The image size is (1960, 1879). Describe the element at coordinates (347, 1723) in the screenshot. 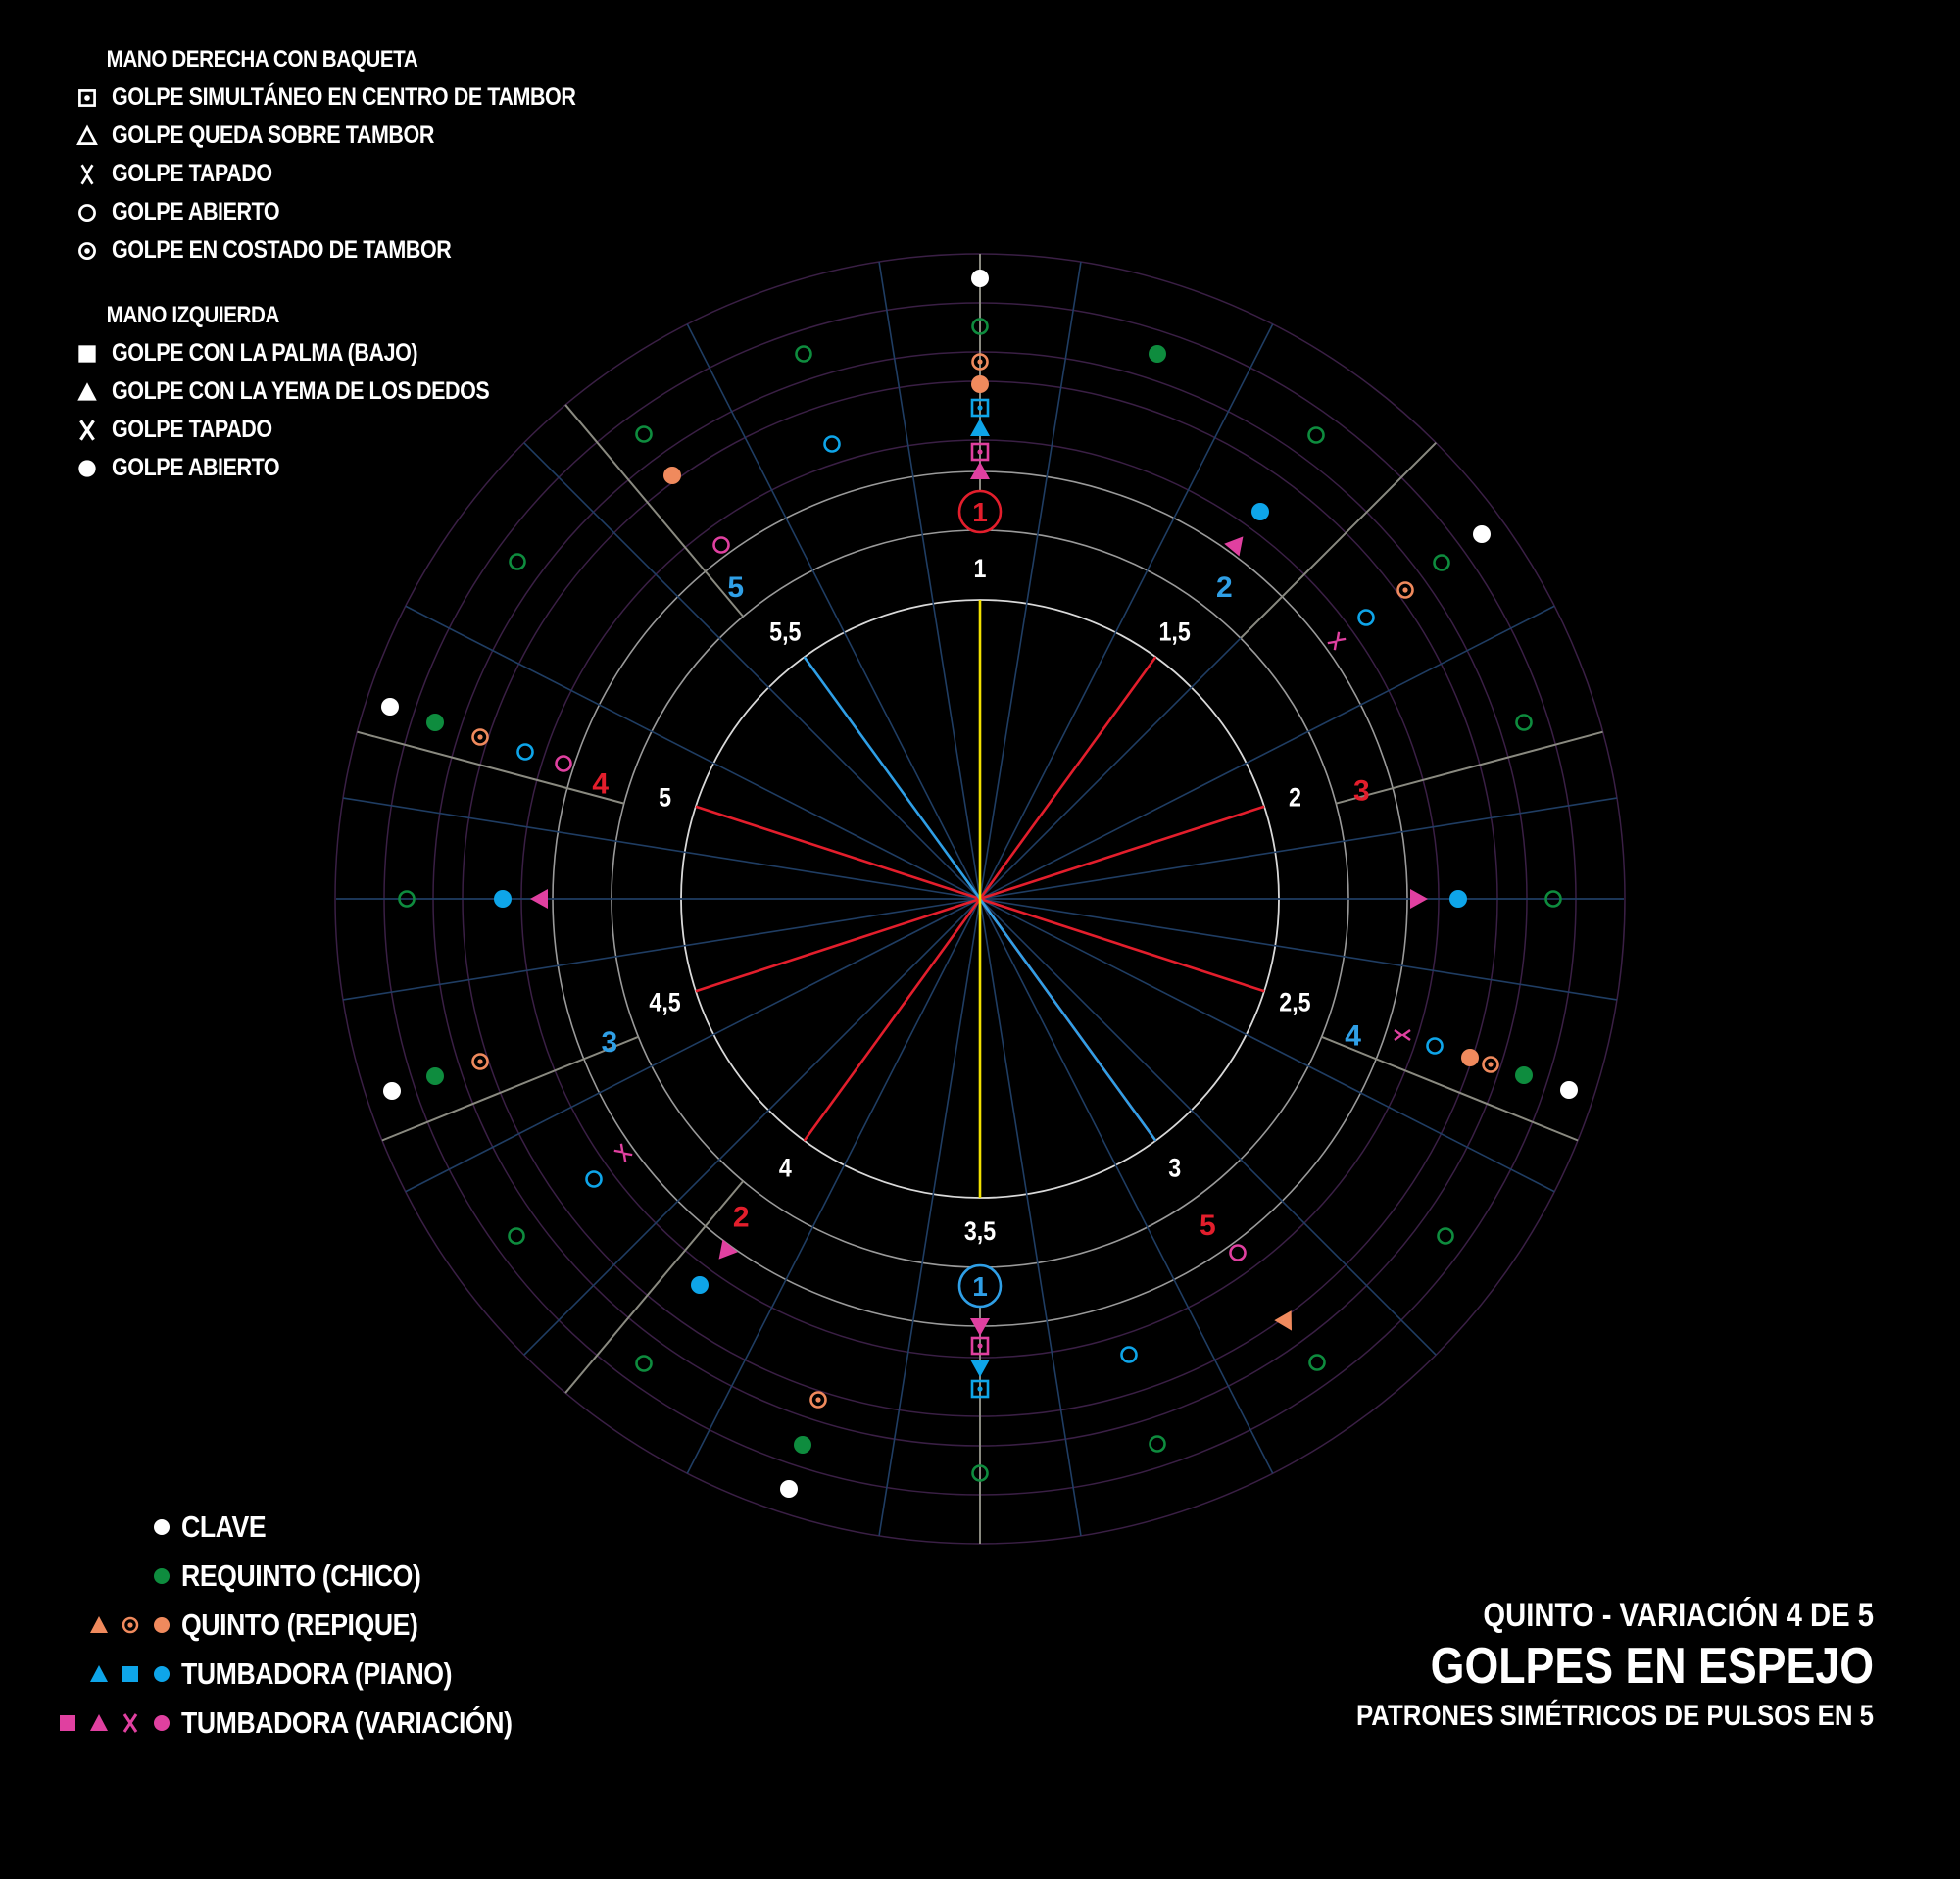

I see `instrument-legend-label: TUMBADORA (VARIACIÓN)` at that location.